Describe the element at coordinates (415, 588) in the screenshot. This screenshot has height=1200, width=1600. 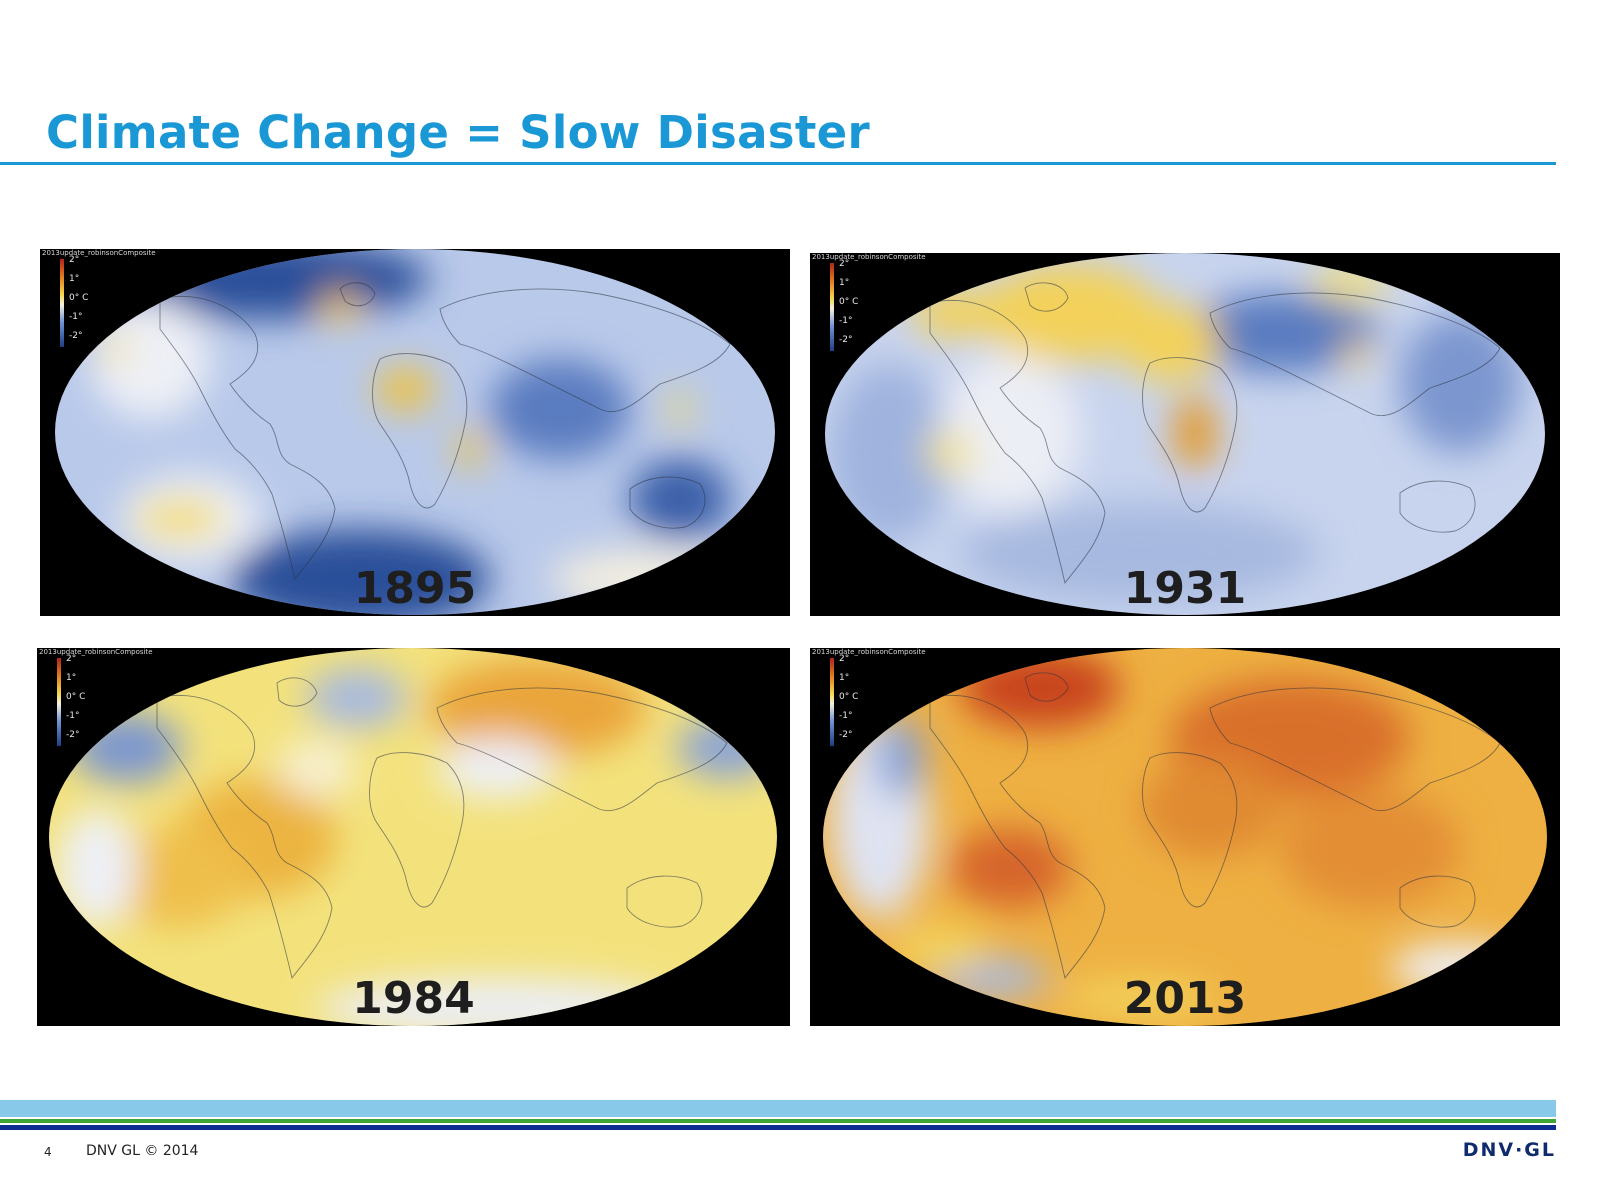
I see `year-label: 1895` at that location.